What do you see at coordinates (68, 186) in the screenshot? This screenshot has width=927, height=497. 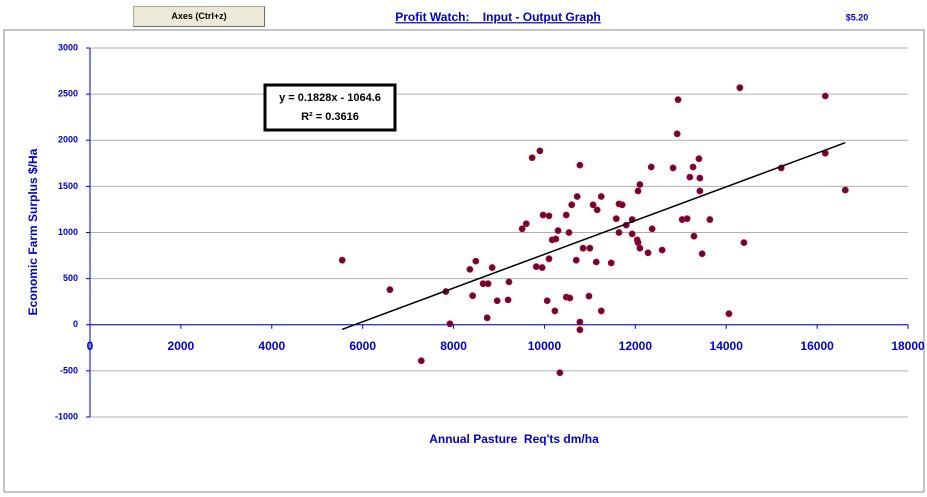 I see `y-tick-label: 1500` at bounding box center [68, 186].